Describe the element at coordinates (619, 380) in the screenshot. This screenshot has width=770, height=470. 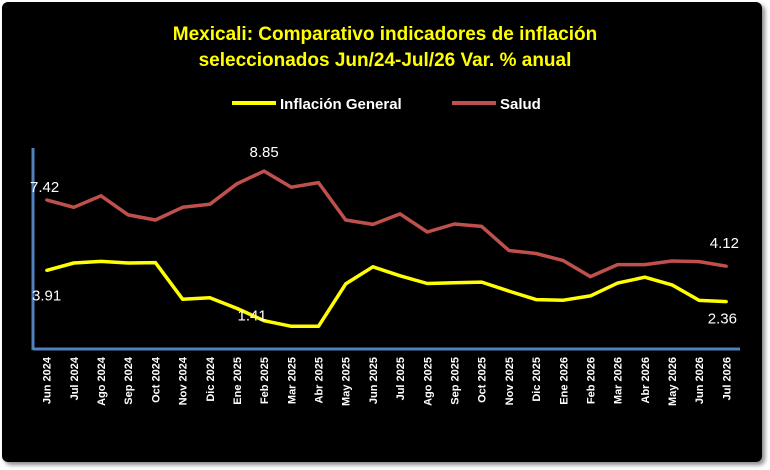
I see `x-tick-label: Mar 2026` at that location.